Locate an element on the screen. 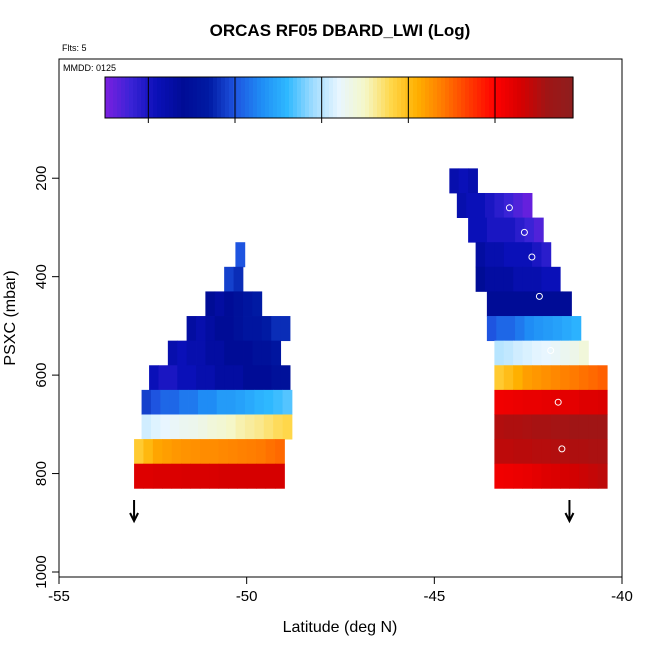 Image resolution: width=650 pixels, height=650 pixels. flts-label: Flts: 5 is located at coordinates (74, 48).